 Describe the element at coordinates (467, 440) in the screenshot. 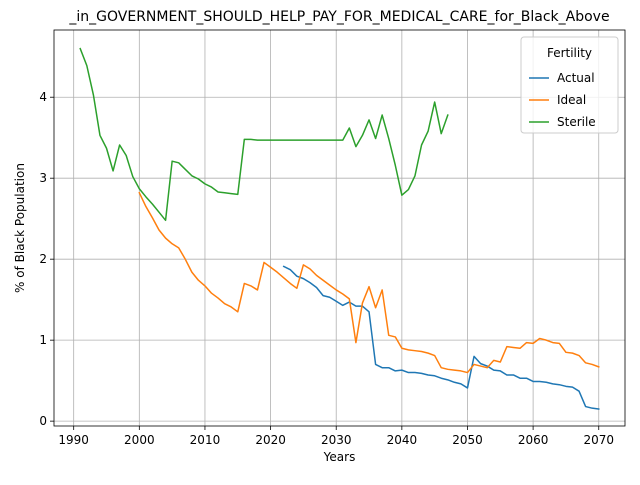

I see `x-tick-label: 2050` at that location.